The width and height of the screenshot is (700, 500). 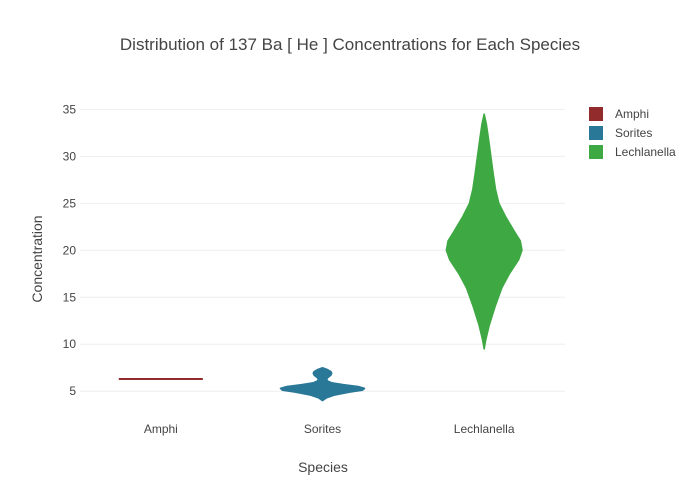 What do you see at coordinates (70, 109) in the screenshot?
I see `y-tick-label-35: 35` at bounding box center [70, 109].